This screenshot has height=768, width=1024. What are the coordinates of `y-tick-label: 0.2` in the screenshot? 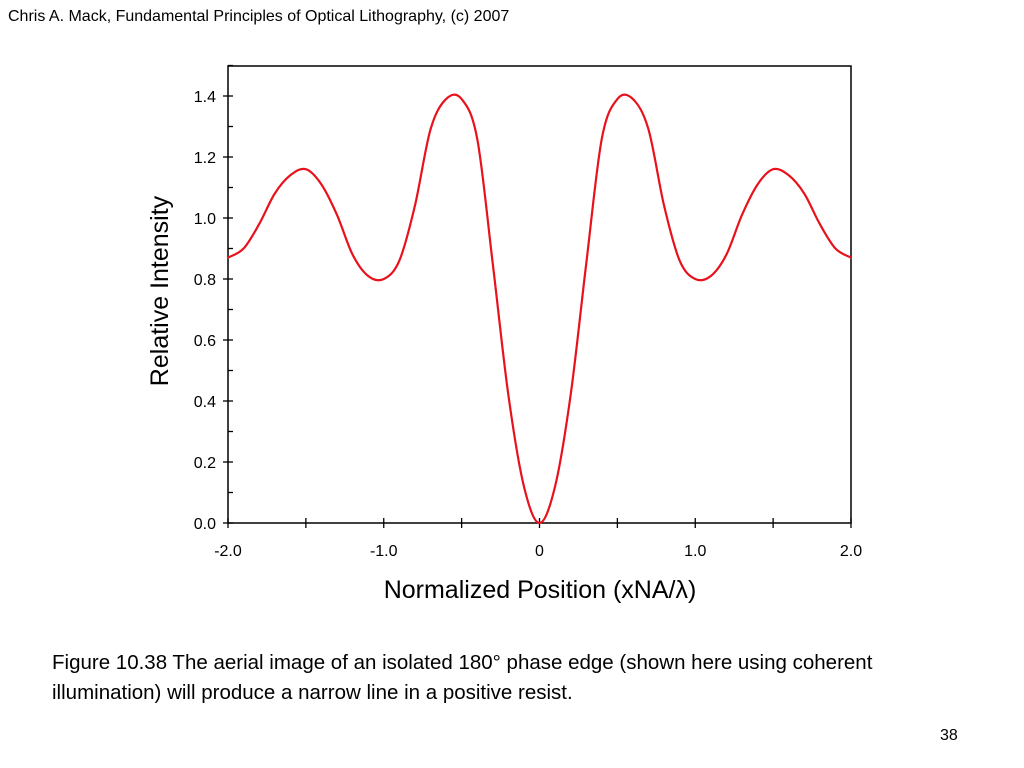 It's located at (205, 463).